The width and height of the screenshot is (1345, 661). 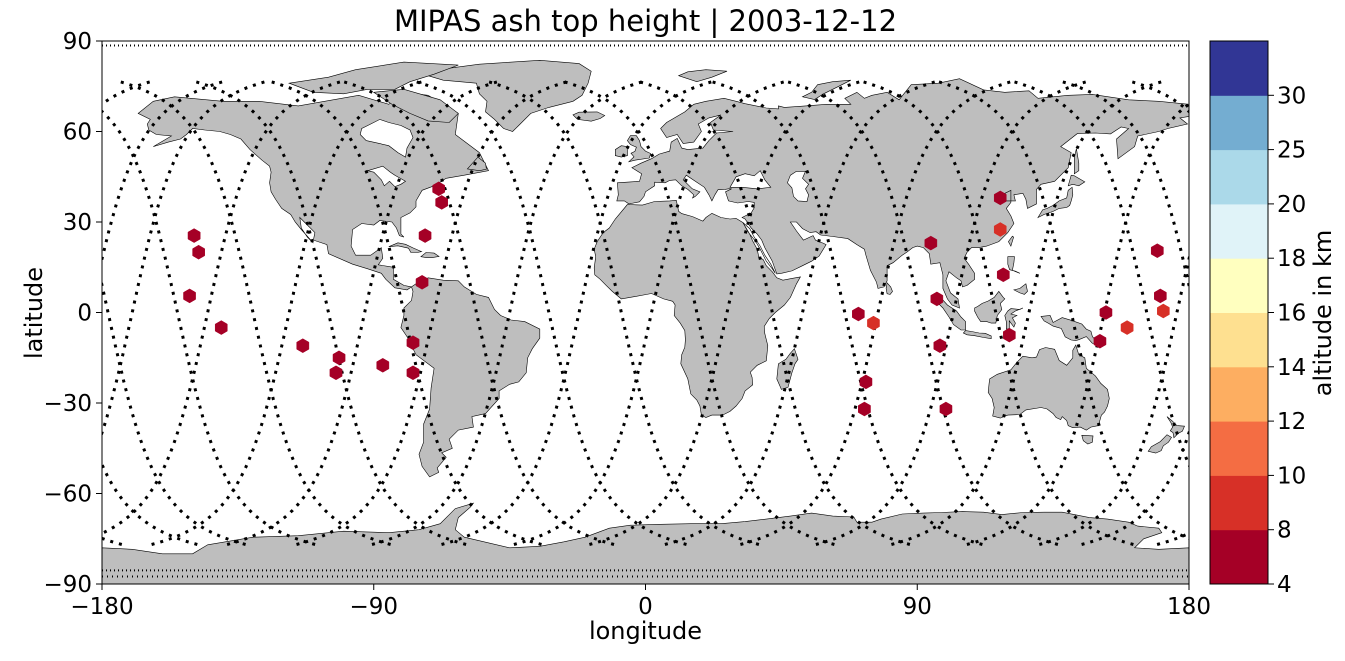 What do you see at coordinates (1291, 476) in the screenshot?
I see `colorbar-tick-label: 10` at bounding box center [1291, 476].